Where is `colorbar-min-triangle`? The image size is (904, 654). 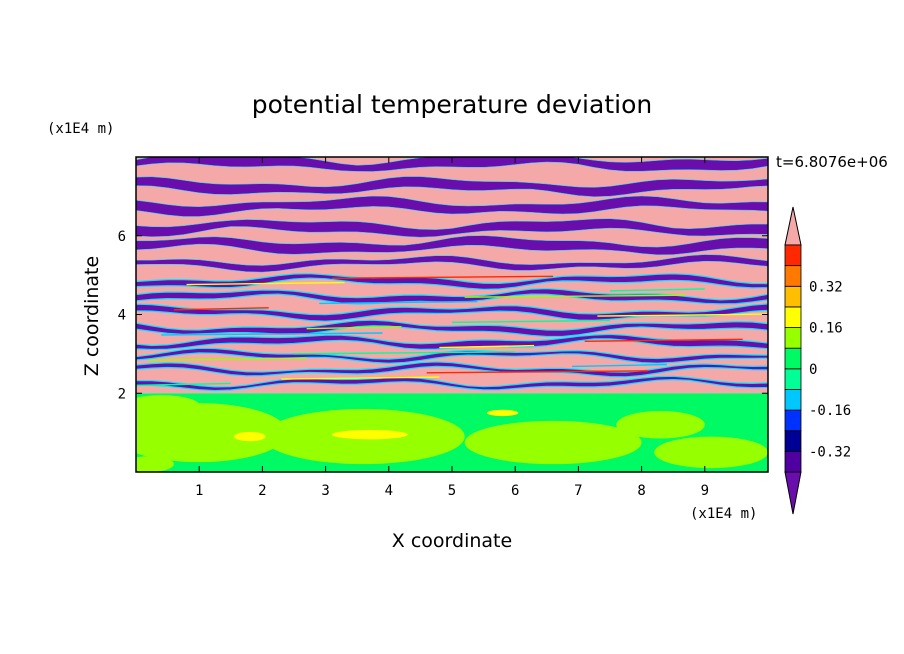 colorbar-min-triangle is located at coordinates (793, 493).